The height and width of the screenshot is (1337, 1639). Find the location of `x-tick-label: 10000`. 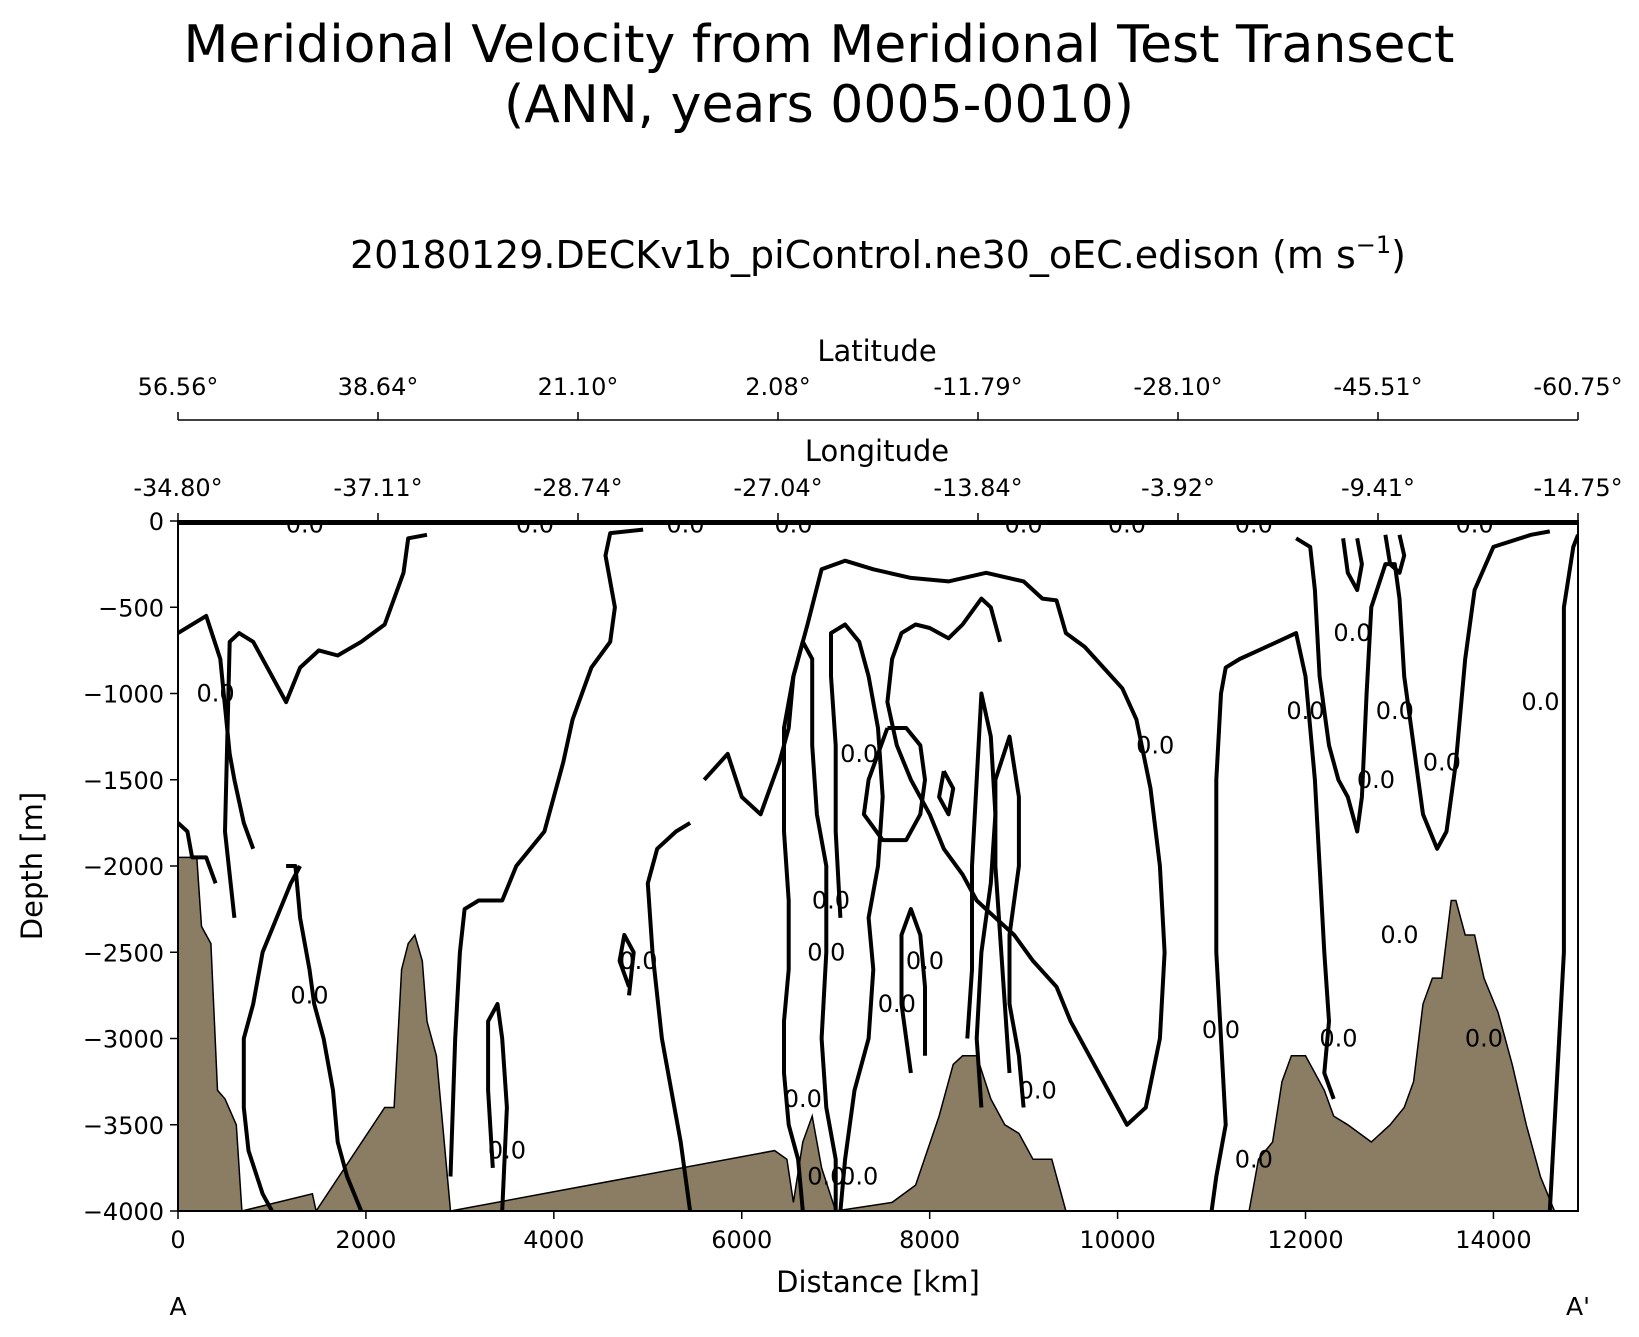

x-tick-label: 10000 is located at coordinates (1117, 1240).